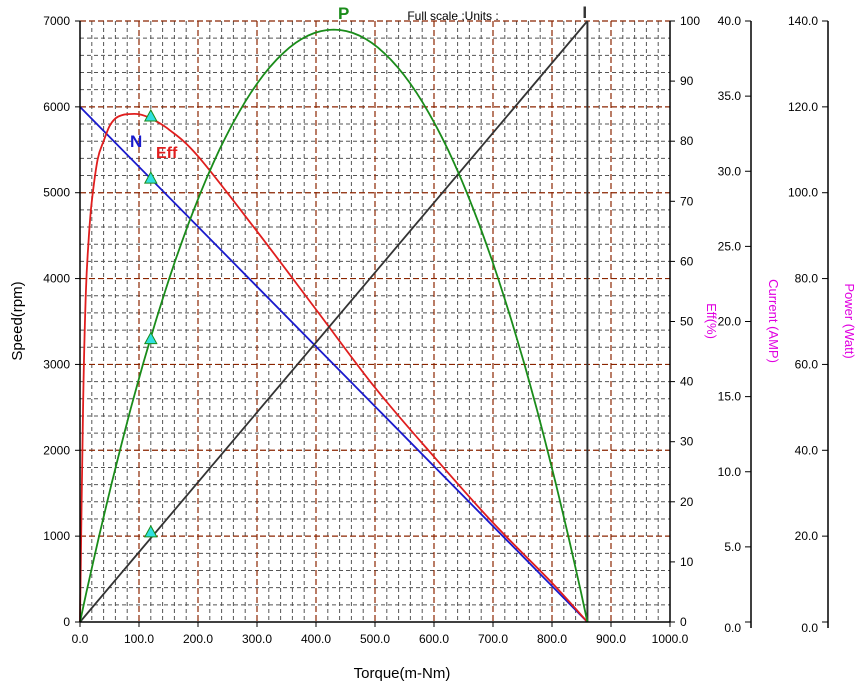 This screenshot has height=692, width=857. What do you see at coordinates (150, 338) in the screenshot?
I see `marker-p` at bounding box center [150, 338].